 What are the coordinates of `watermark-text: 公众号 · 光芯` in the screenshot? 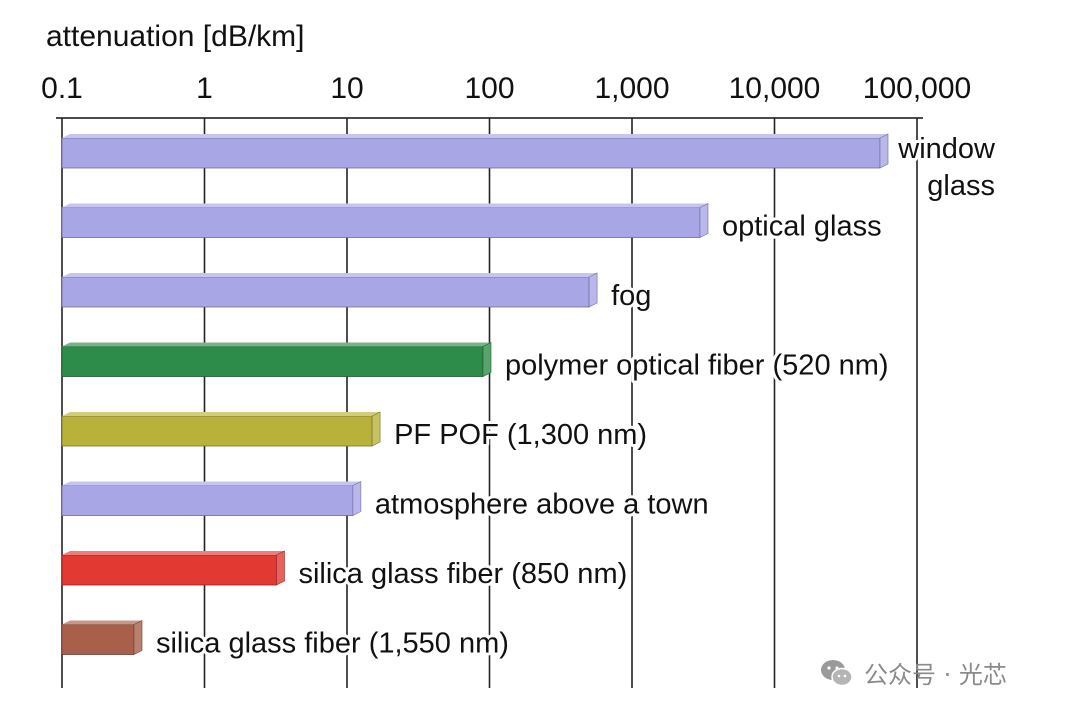 It's located at (935, 675).